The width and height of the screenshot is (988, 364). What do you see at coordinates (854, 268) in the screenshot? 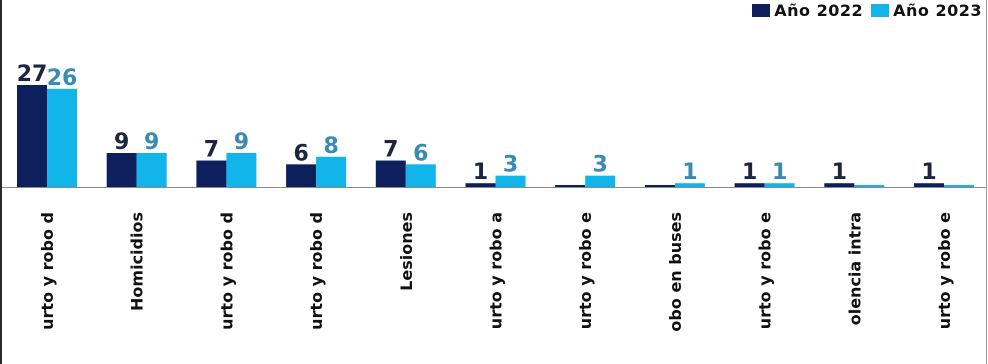
I see `category-label-9: olencia intra` at bounding box center [854, 268].